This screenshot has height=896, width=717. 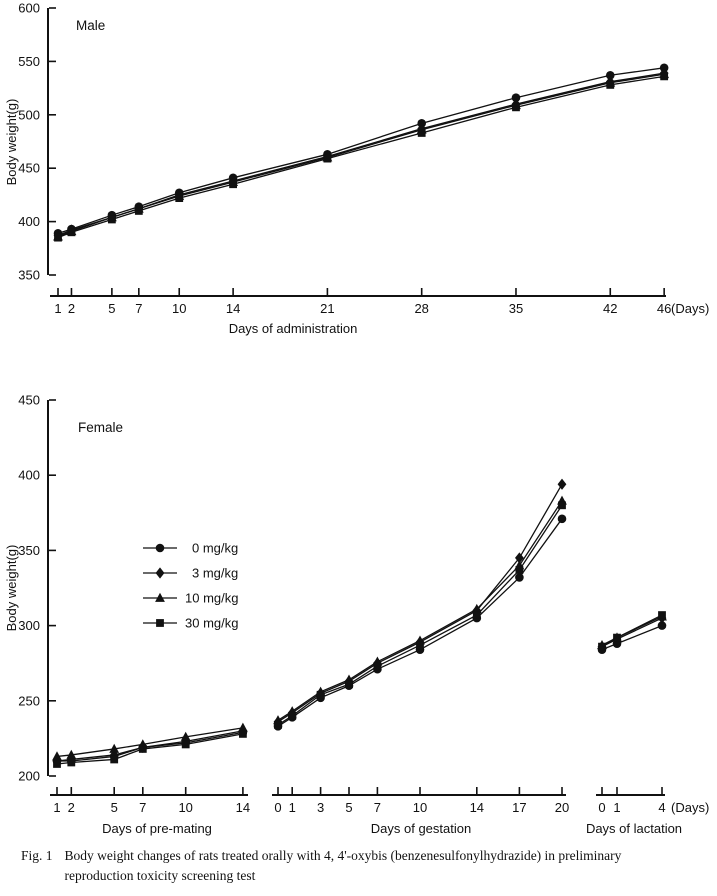 I want to click on legend: 0 mg/kg 3 mg/kg 10 mg/kg 30 mg/kg, so click(x=190, y=586).